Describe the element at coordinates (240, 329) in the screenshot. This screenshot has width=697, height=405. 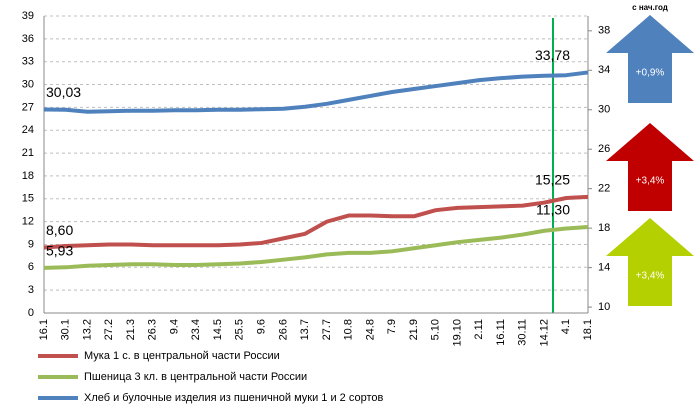
I see `x-tick-label: 25.5` at that location.